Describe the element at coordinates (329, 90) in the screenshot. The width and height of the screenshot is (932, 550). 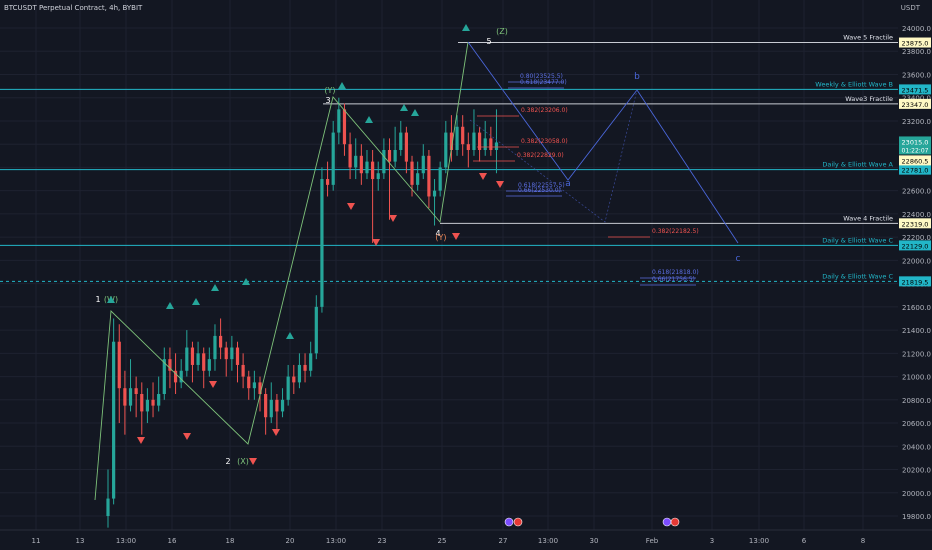
I see `wave-label: (Y)` at that location.